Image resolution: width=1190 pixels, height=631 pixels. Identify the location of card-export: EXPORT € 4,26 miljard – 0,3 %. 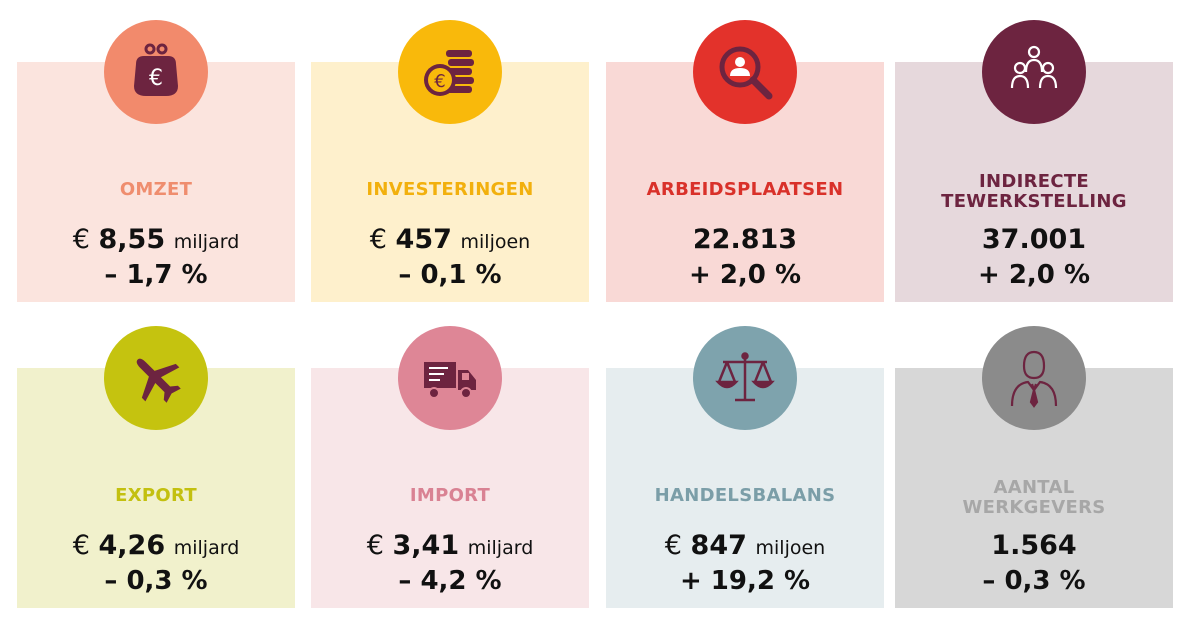
(156, 467).